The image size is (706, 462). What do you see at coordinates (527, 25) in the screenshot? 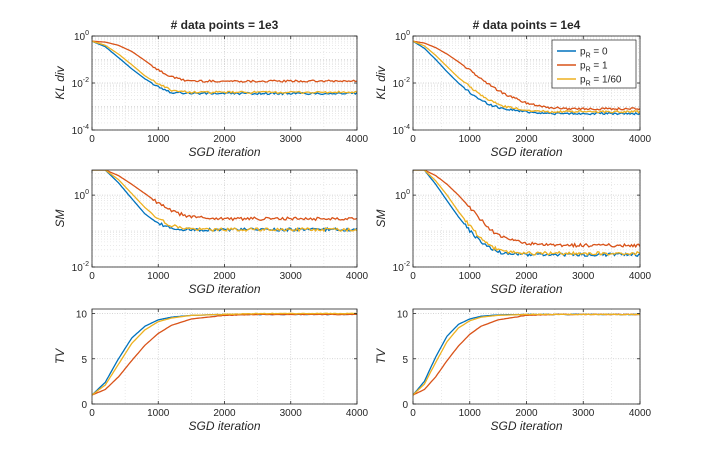
I see `panel-title: # data points = 1e4` at bounding box center [527, 25].